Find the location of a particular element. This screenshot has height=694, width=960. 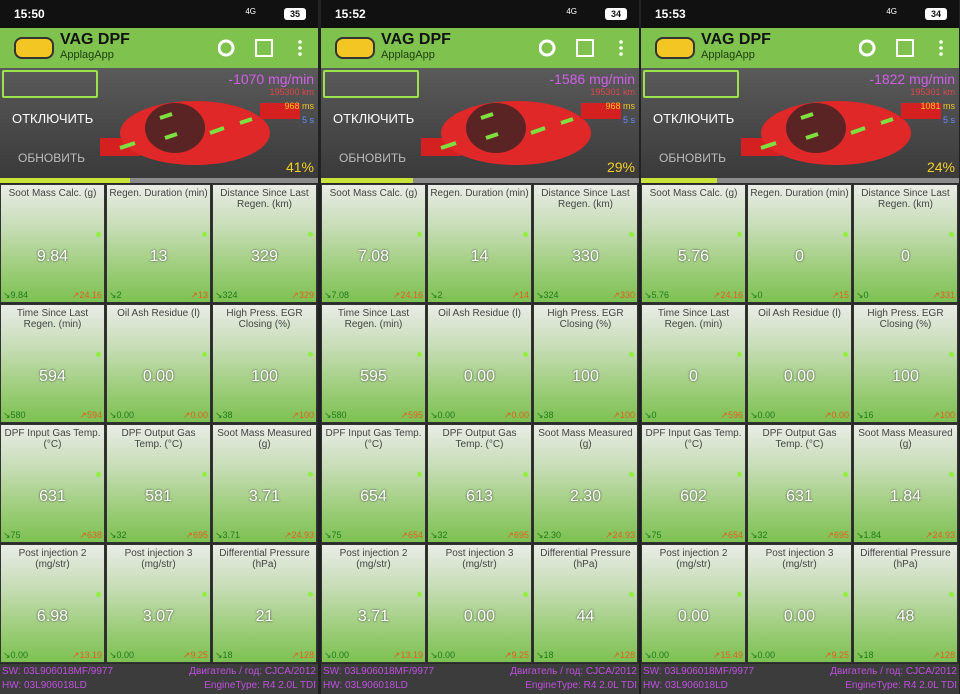

parameter-tile: Time Since Last Regen. (min) 595 580 595 is located at coordinates (373, 363).